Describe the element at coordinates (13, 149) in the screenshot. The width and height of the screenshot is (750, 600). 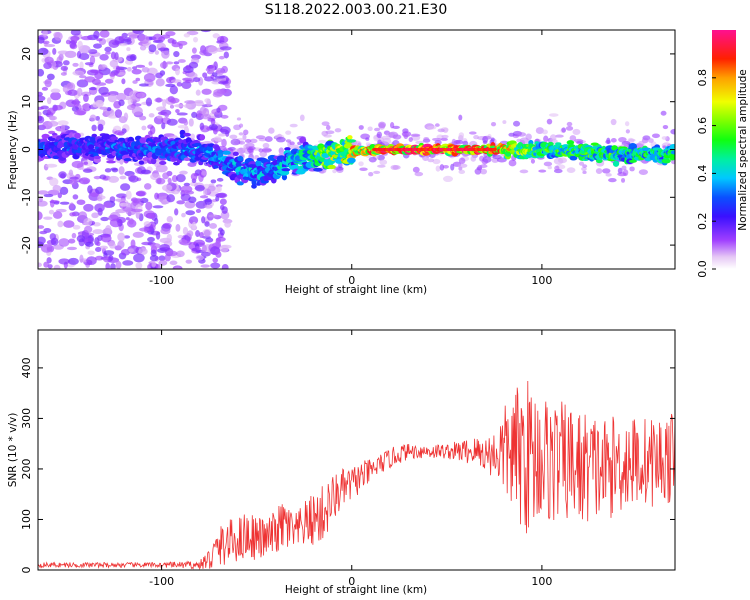
I see `spectrogram-ylabel: Frequency (Hz)` at that location.